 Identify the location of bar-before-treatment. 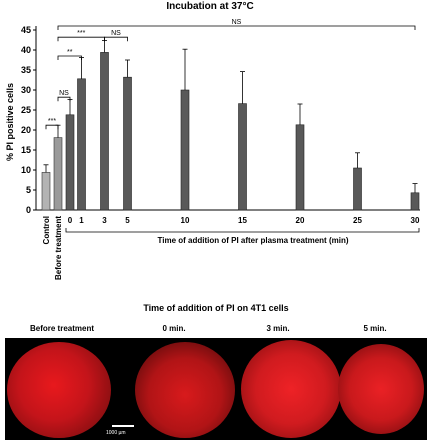
(58, 174).